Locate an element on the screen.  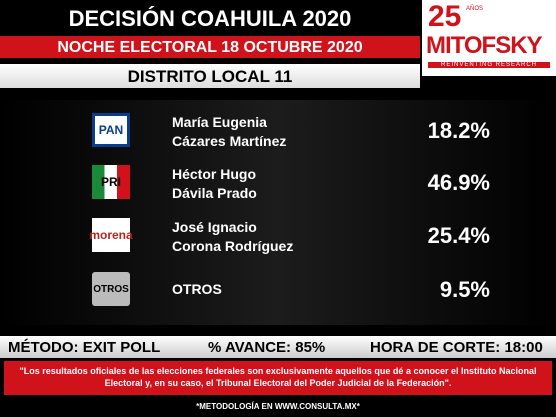
logo-tagline: REINVENTING RESEARCH is located at coordinates (489, 65).